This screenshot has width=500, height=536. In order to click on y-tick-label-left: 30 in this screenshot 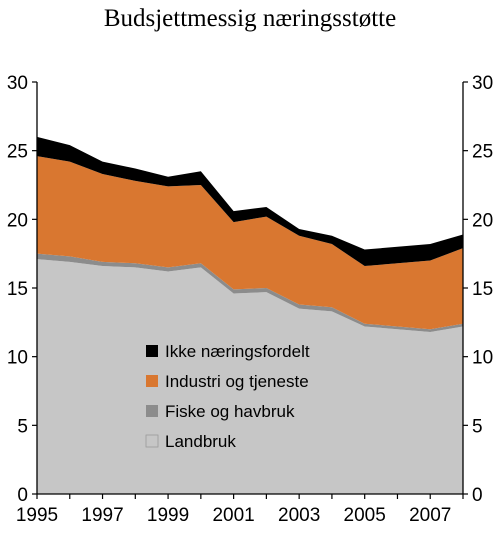, I will do `click(17, 83)`.